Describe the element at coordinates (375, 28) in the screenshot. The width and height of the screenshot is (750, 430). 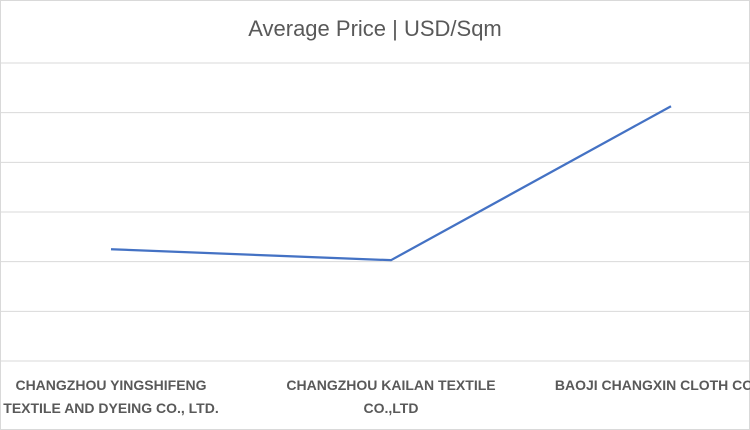
I see `chart-title: Average Price | USD/Sqm` at that location.